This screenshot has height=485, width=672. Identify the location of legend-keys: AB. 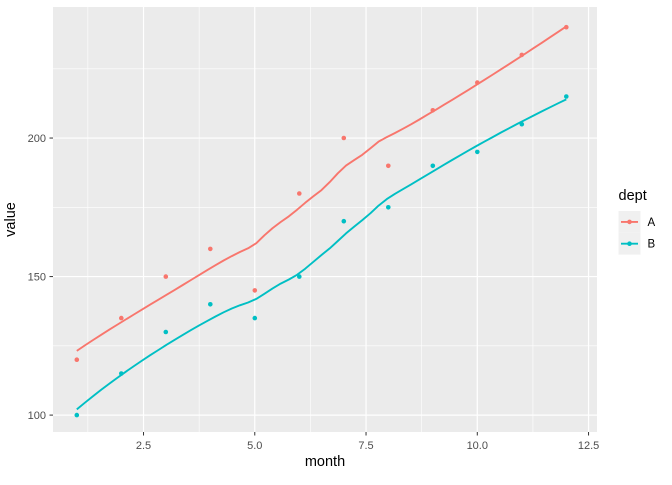
(637, 233).